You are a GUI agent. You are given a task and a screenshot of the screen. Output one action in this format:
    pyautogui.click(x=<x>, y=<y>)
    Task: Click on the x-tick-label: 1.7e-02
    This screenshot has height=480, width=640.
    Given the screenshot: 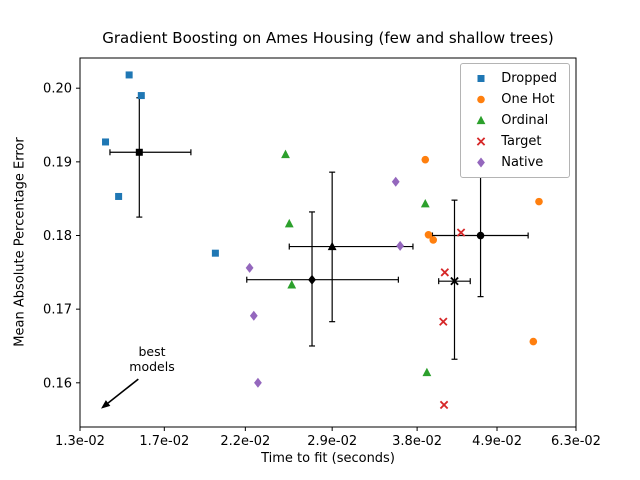 What is the action you would take?
    pyautogui.click(x=164, y=441)
    